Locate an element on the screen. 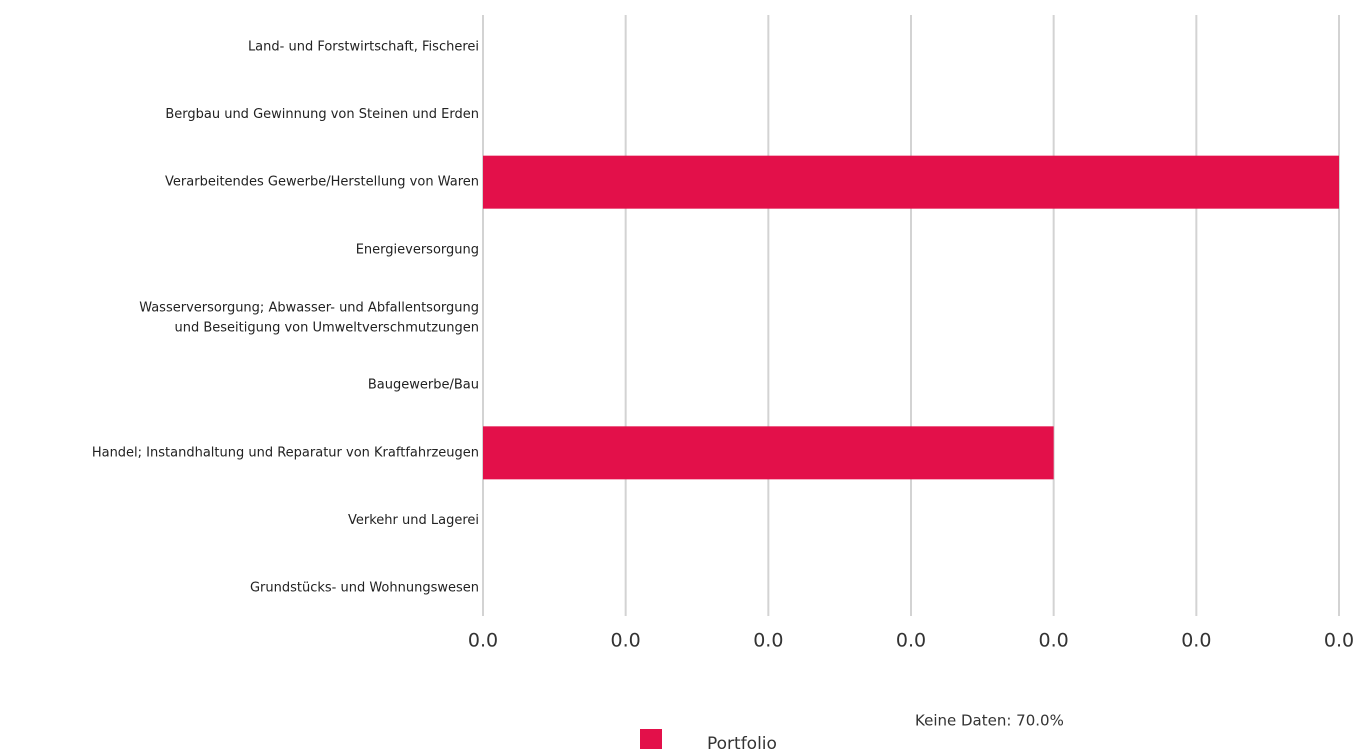  annotation: Keine Daten: 70.0% is located at coordinates (989, 721).